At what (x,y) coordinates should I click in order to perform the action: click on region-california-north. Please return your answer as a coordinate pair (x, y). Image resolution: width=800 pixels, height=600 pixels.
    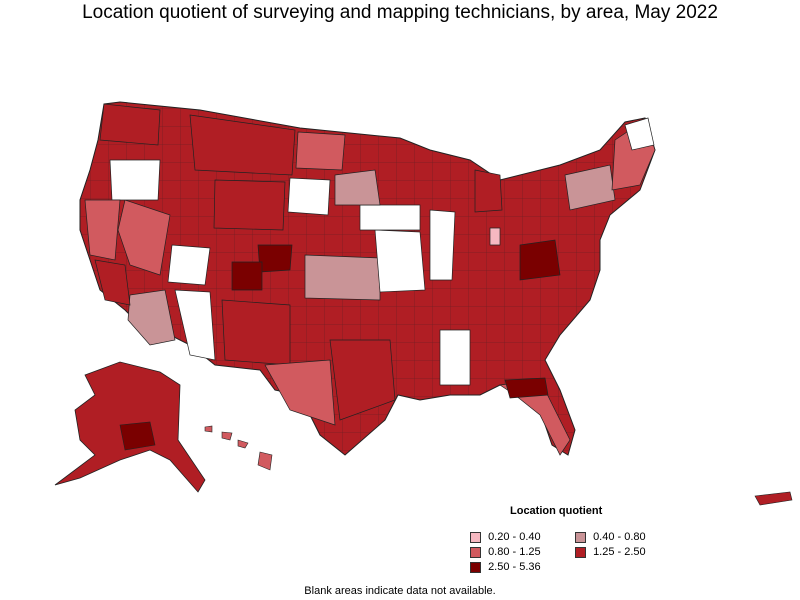
    Looking at the image, I should click on (102, 230).